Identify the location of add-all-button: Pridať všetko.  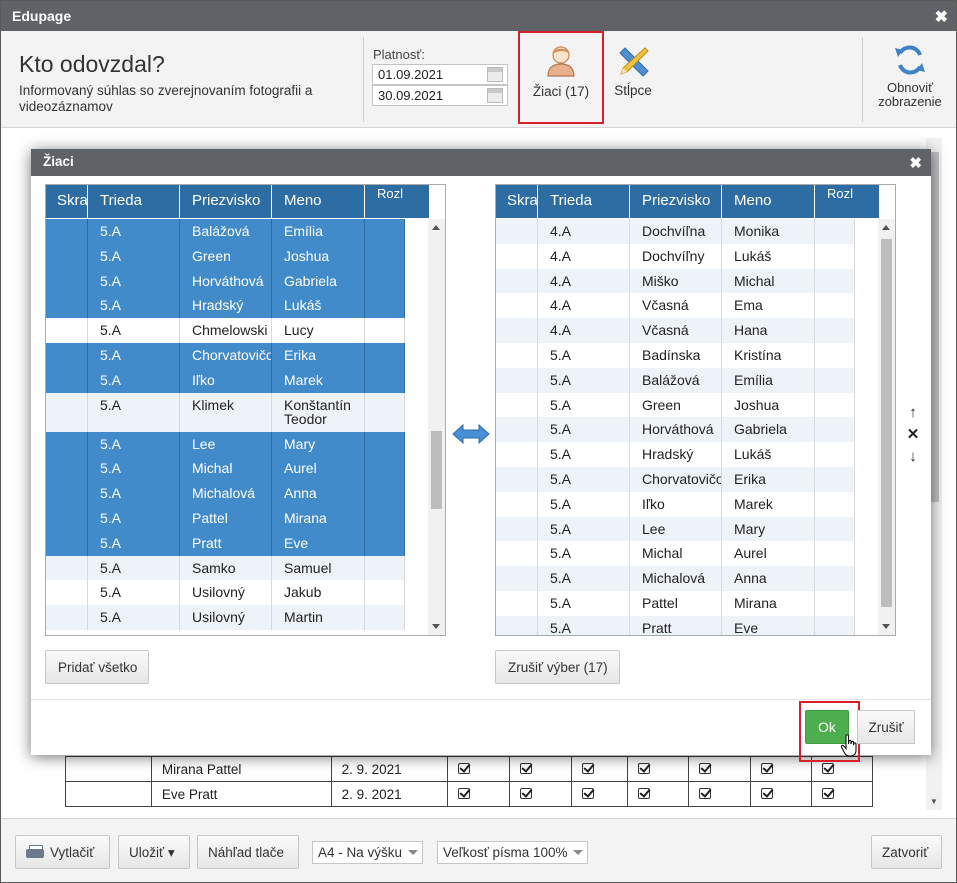
(97, 667).